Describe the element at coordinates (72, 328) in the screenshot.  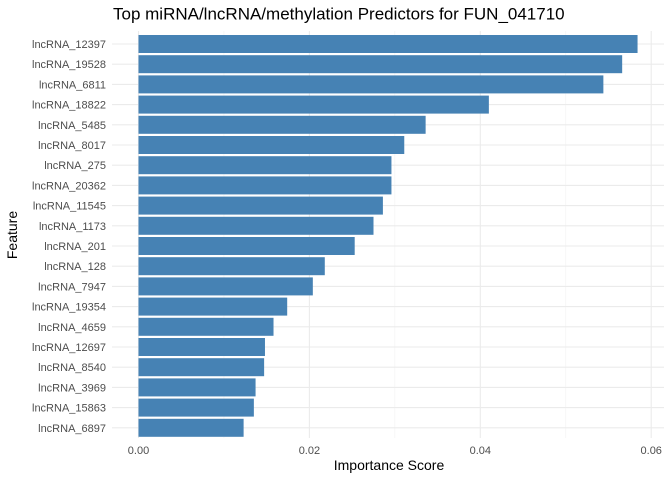
I see `y-tick-label: lncRNA_4659` at that location.